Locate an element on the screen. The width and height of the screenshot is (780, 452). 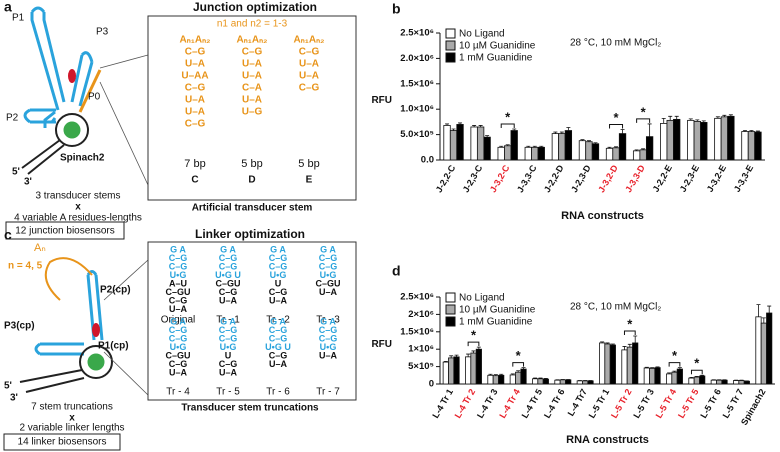
x-tick-label: J-3,2-E is located at coordinates (716, 178).